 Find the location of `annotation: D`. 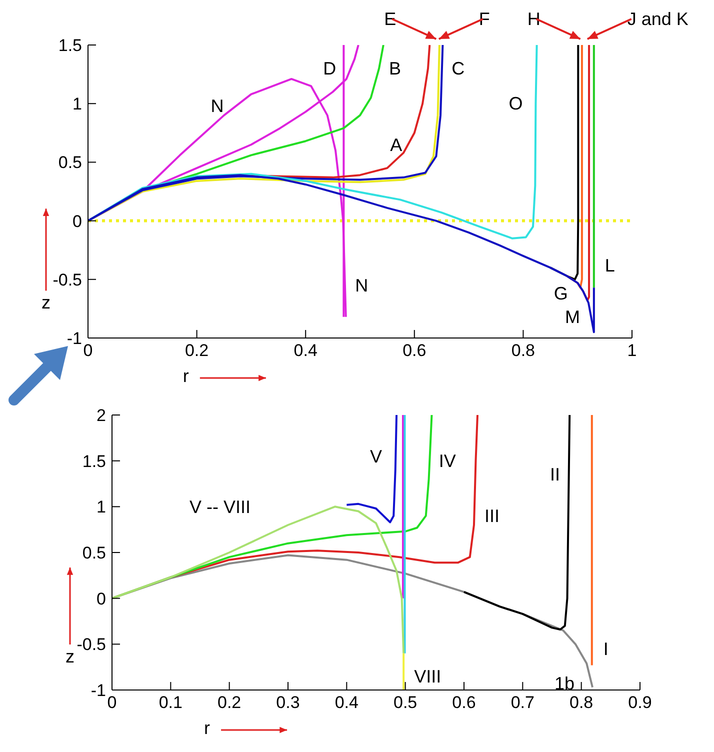

annotation: D is located at coordinates (329, 68).